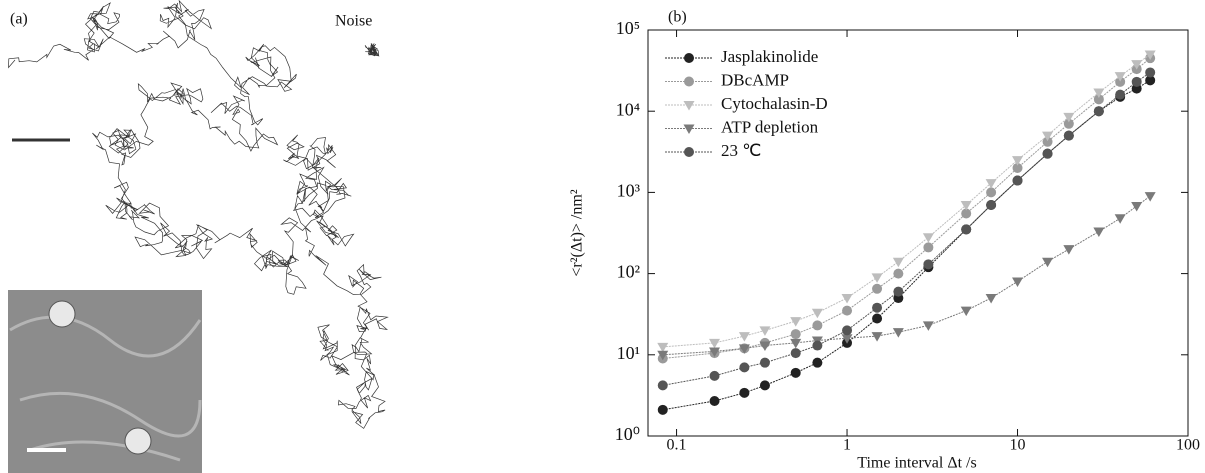  What do you see at coordinates (353, 21) in the screenshot?
I see `annotation: Noise` at bounding box center [353, 21].